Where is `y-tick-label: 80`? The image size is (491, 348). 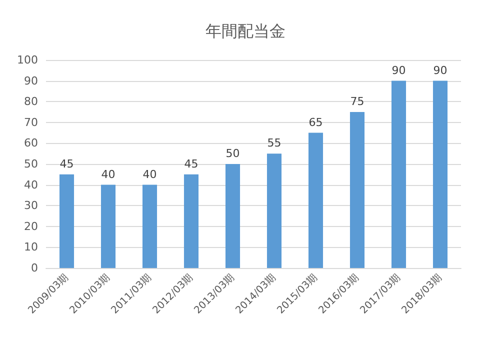
y-tick-label: 80 is located at coordinates (31, 101).